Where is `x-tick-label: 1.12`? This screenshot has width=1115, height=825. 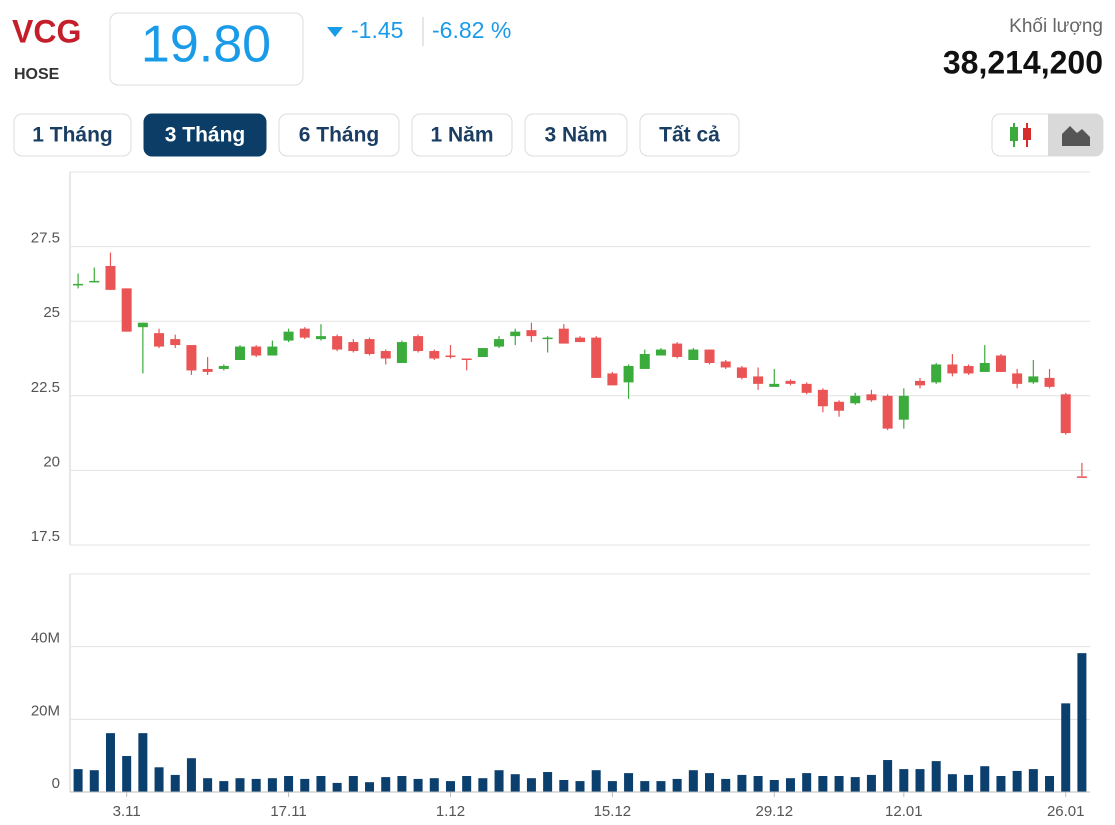
x-tick-label: 1.12 is located at coordinates (450, 811).